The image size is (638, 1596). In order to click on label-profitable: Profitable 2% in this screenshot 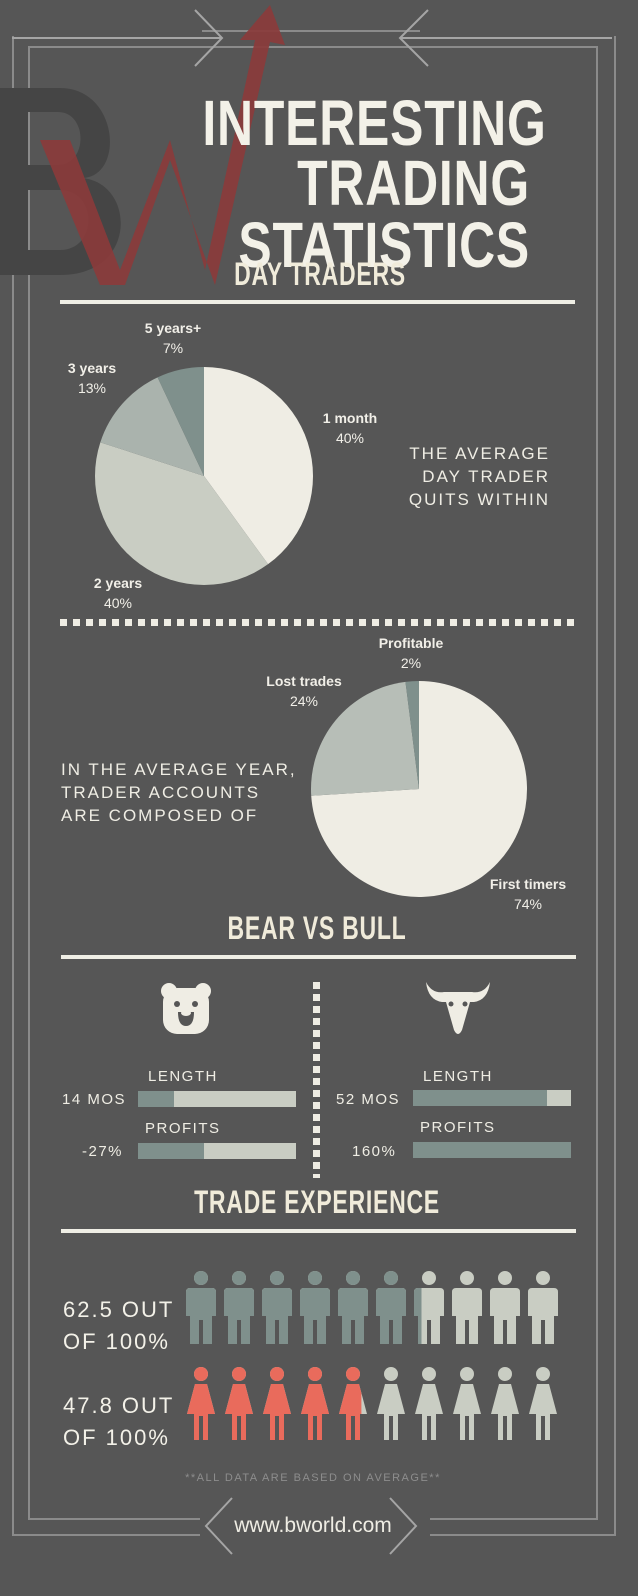, I will do `click(411, 653)`.